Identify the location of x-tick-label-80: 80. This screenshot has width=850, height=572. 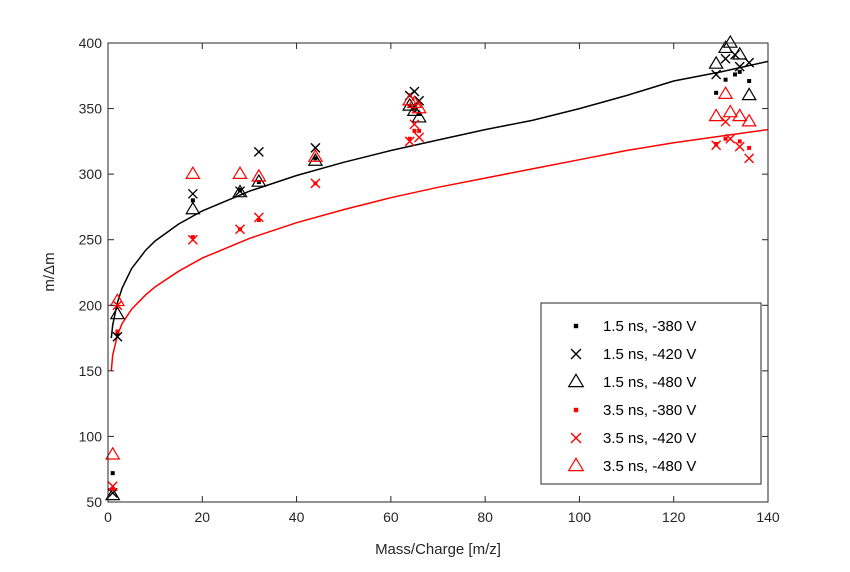
(485, 517).